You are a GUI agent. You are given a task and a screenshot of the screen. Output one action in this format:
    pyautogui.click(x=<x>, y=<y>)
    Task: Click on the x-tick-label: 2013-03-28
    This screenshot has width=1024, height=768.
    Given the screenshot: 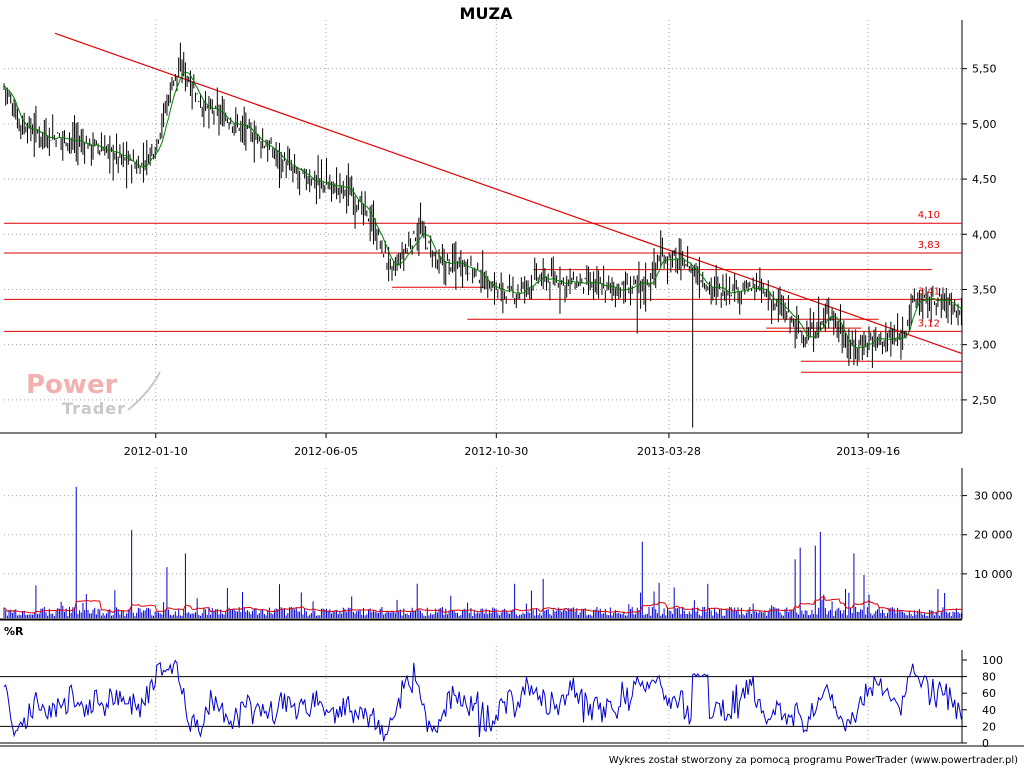 What is the action you would take?
    pyautogui.click(x=669, y=451)
    